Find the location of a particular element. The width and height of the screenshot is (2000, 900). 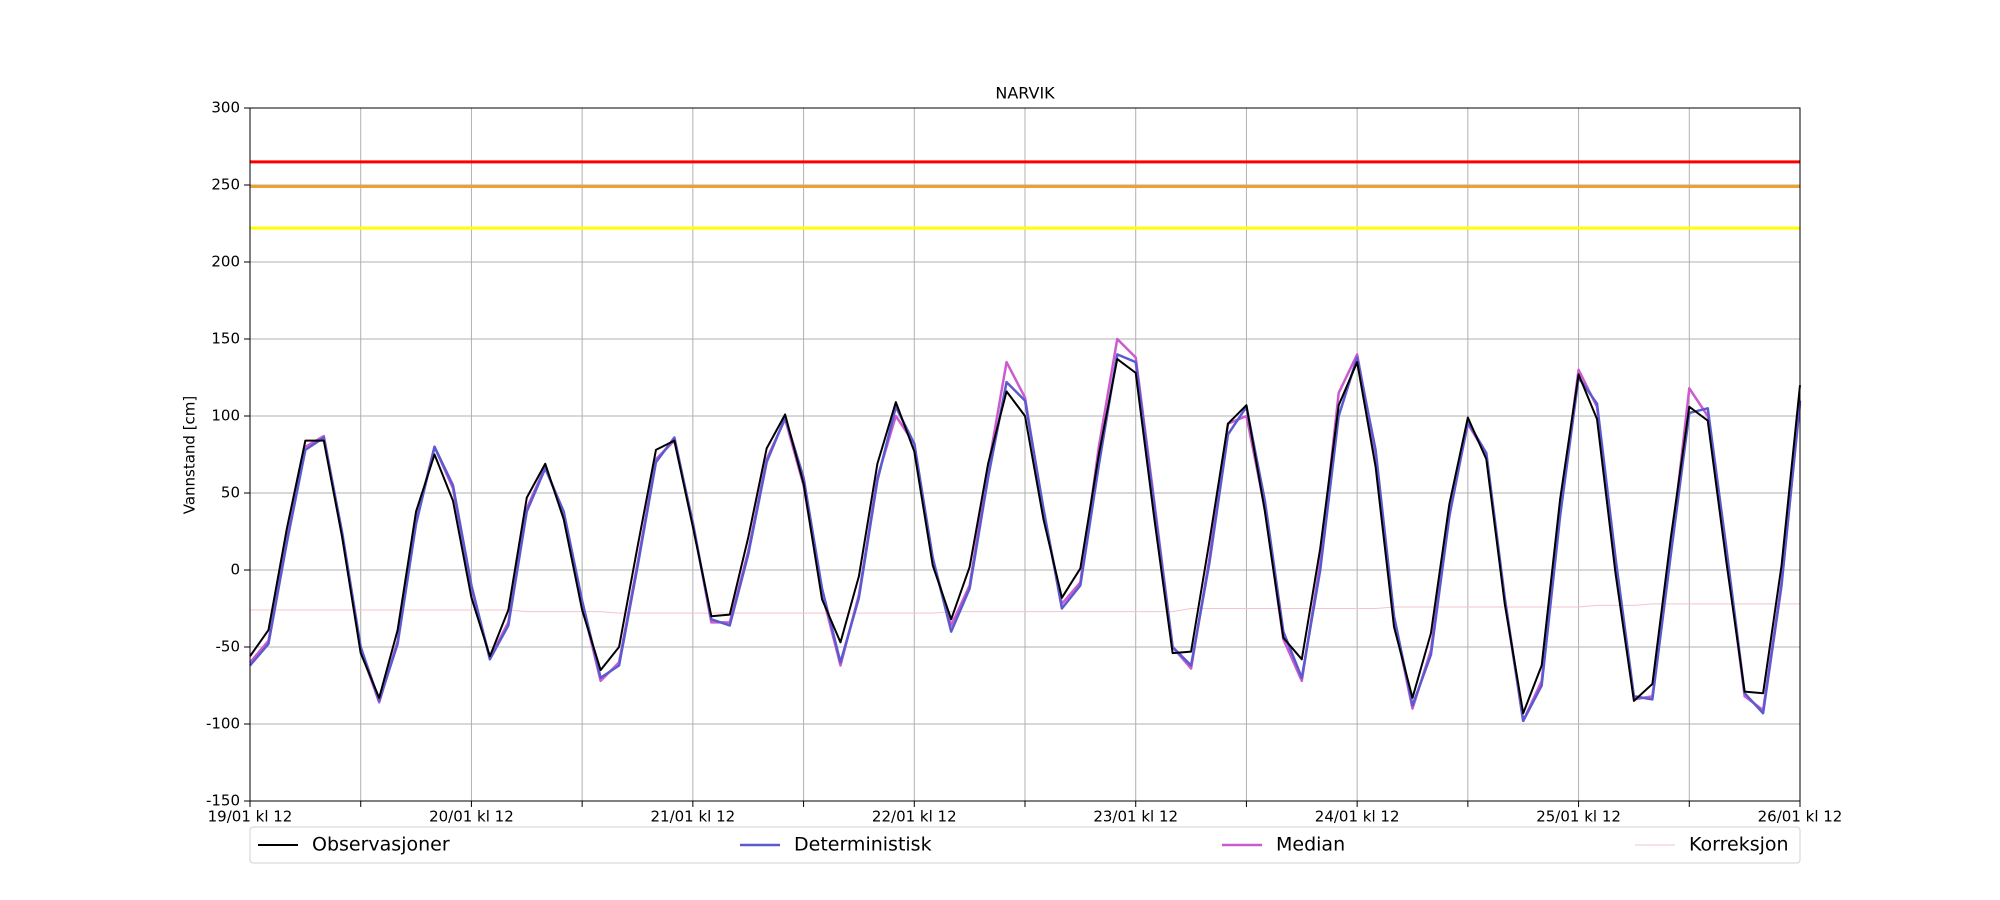

legend-label: Korreksjon is located at coordinates (1739, 845).